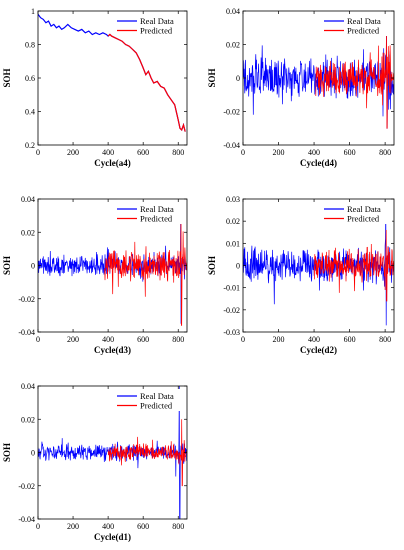  Describe the element at coordinates (30, 112) in the screenshot. I see `y-tick-label: 0.4` at that location.